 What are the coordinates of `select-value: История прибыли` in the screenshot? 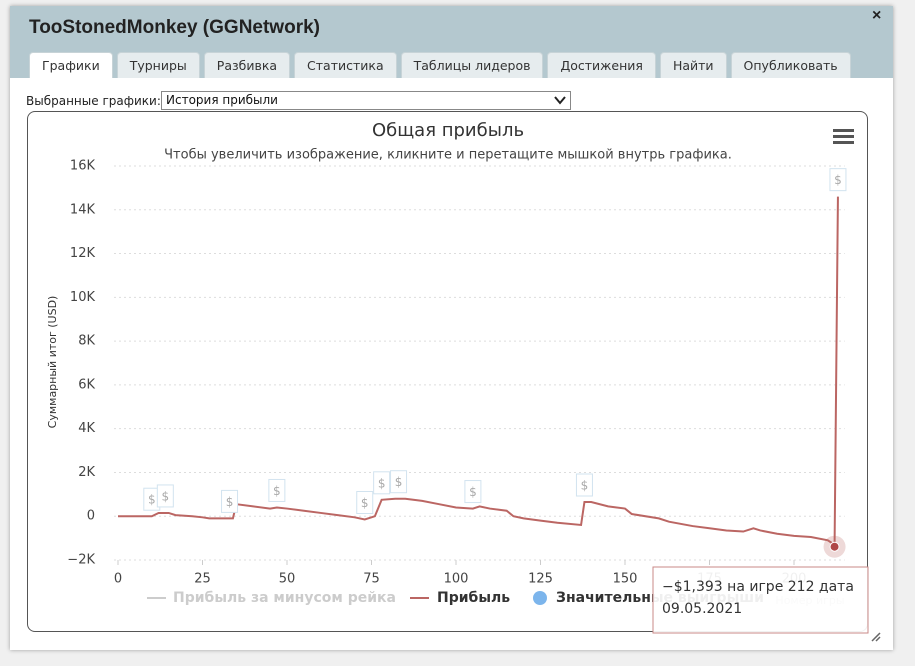 It's located at (222, 100).